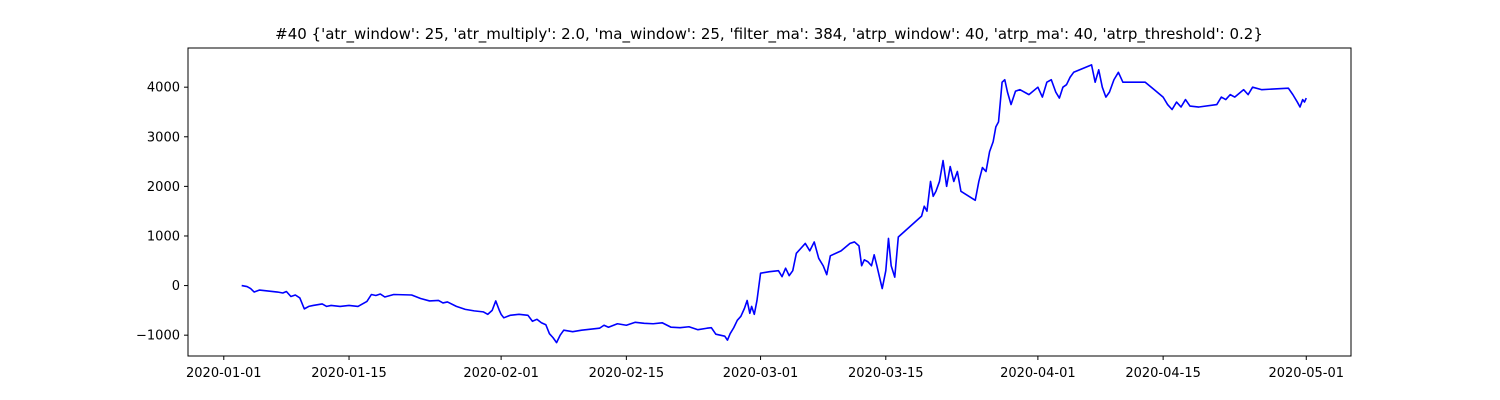 This screenshot has width=1500, height=400. Describe the element at coordinates (349, 373) in the screenshot. I see `x-tick-label: 2020-01-15` at that location.